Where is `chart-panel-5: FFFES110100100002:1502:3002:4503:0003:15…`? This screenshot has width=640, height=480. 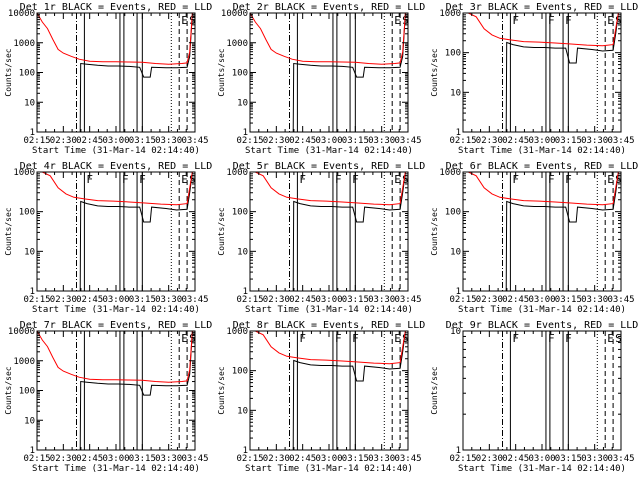
chart-panel-5: FFFES110100100002:1502:3002:4503:0003:15… is located at coordinates (321, 238).